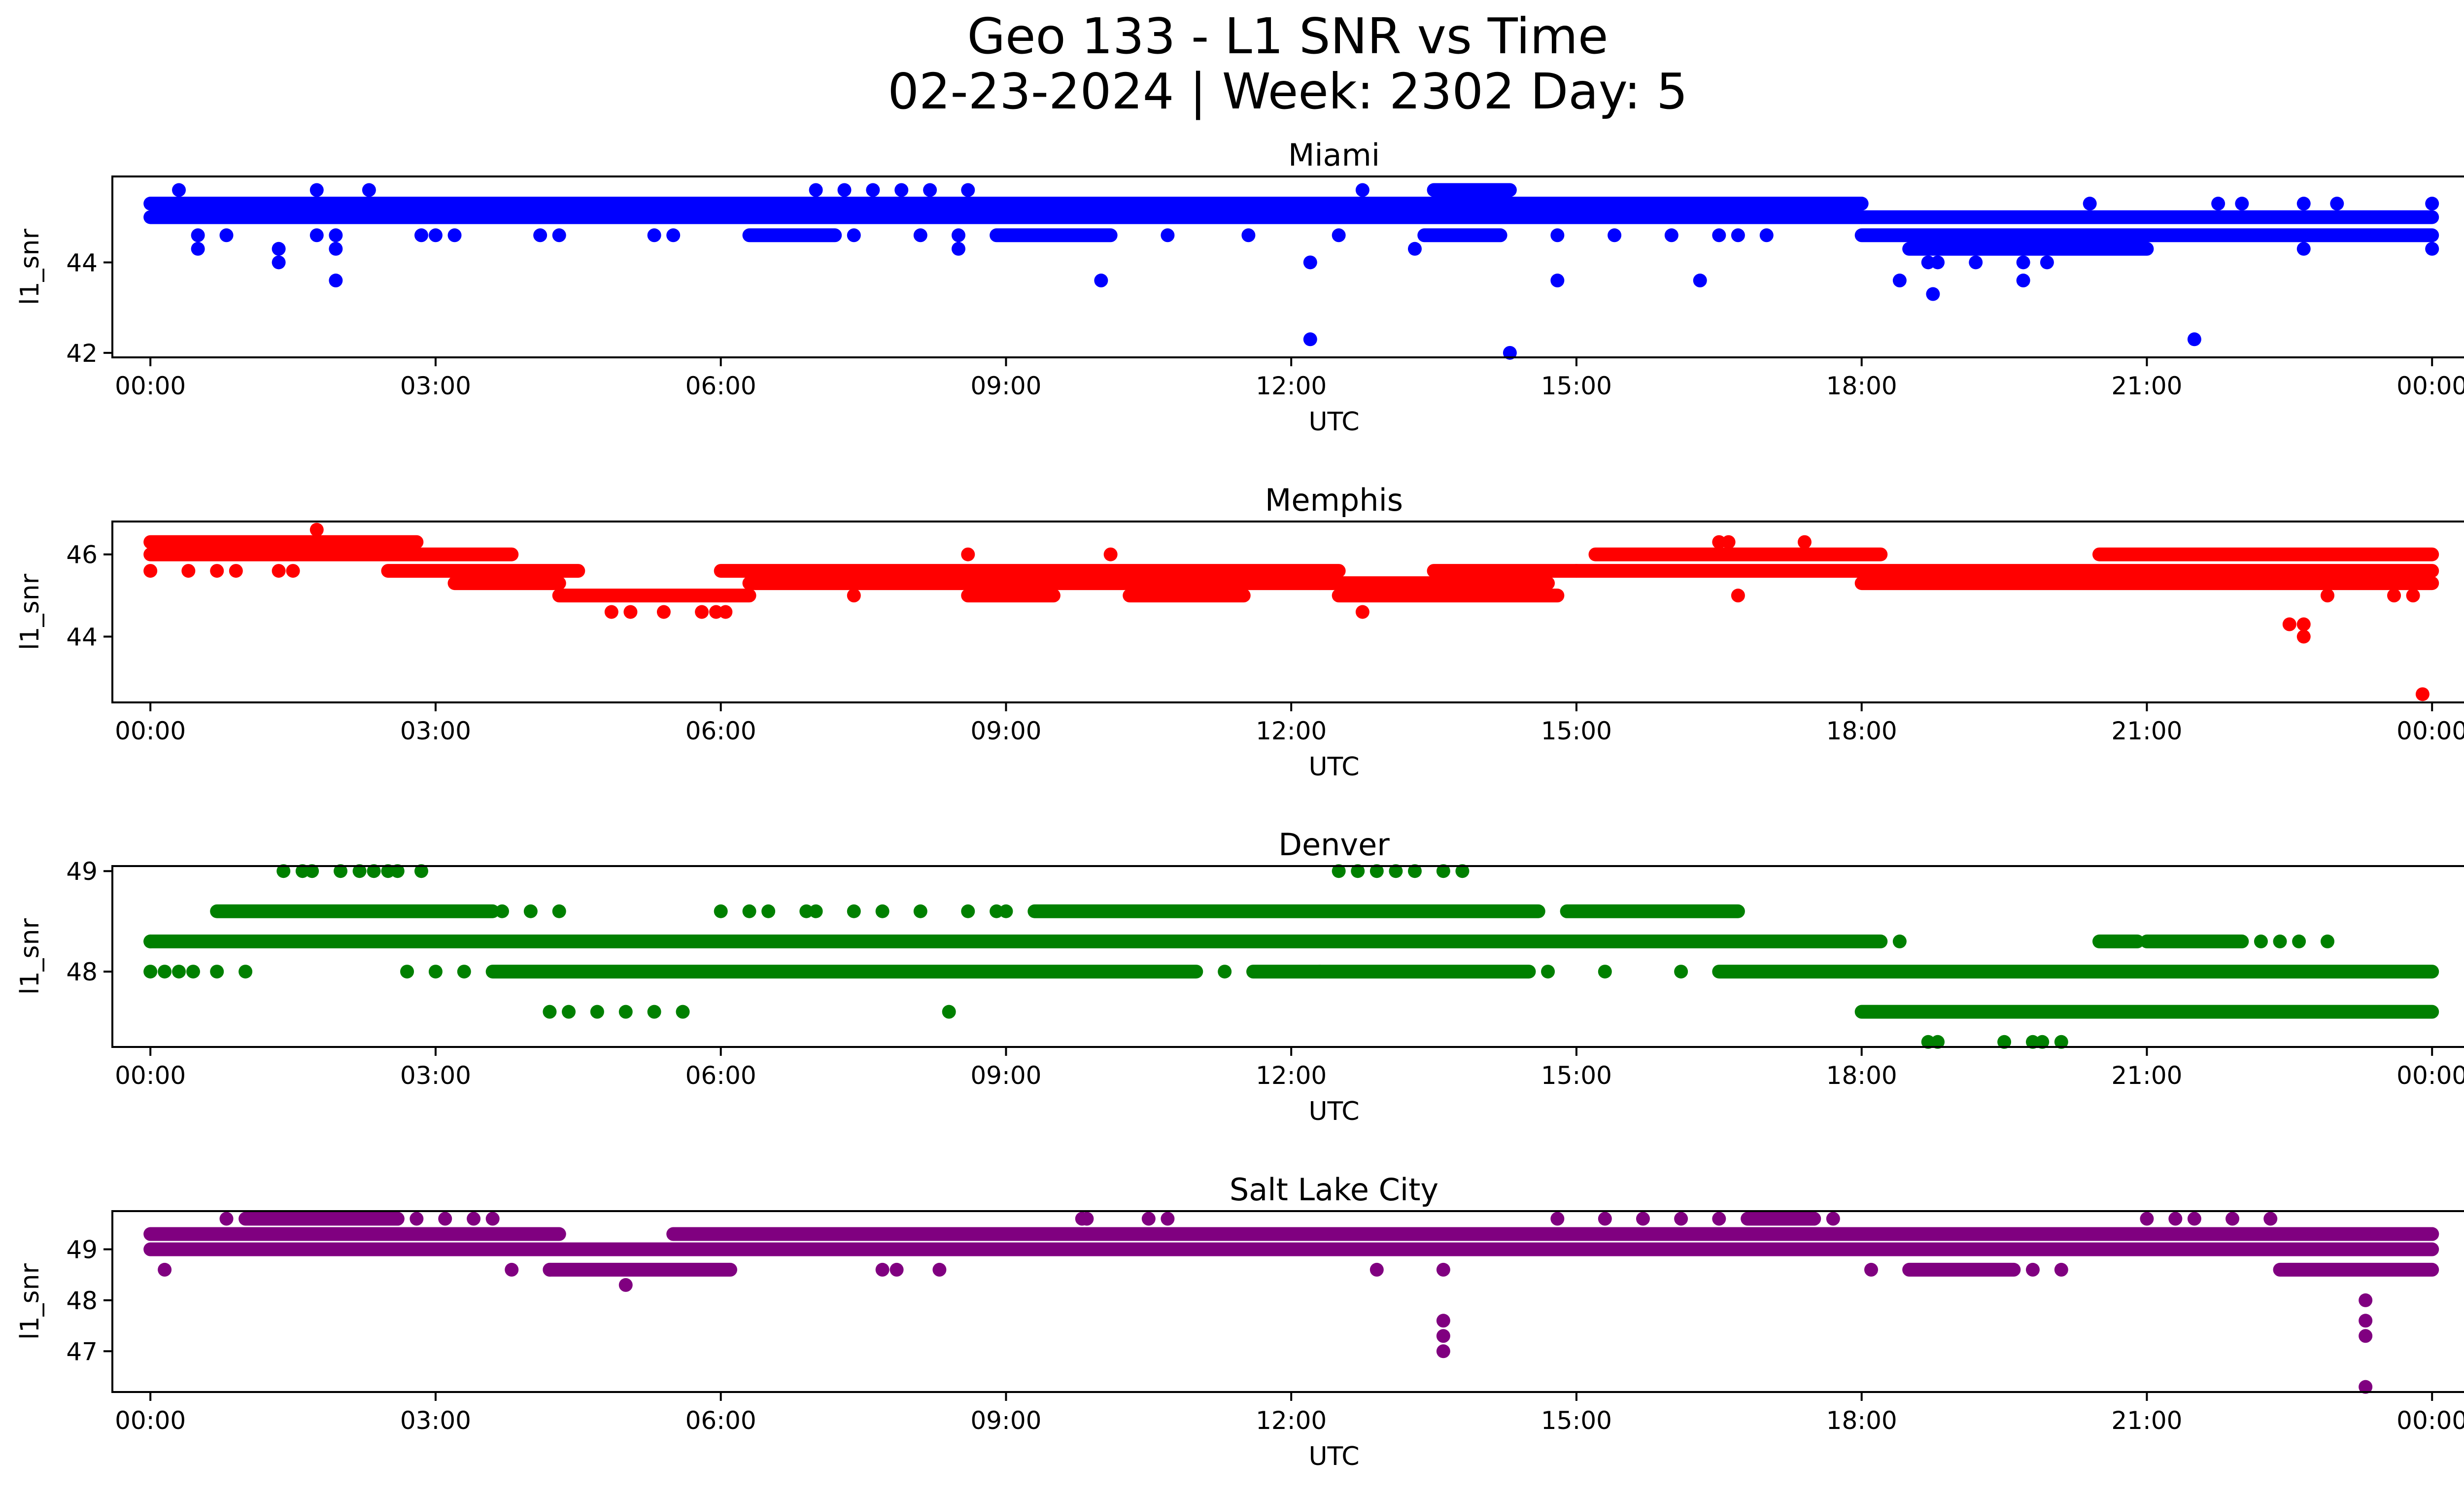 The width and height of the screenshot is (2464, 1497). Describe the element at coordinates (1291, 1075) in the screenshot. I see `x-tick-label: 12:00` at that location.